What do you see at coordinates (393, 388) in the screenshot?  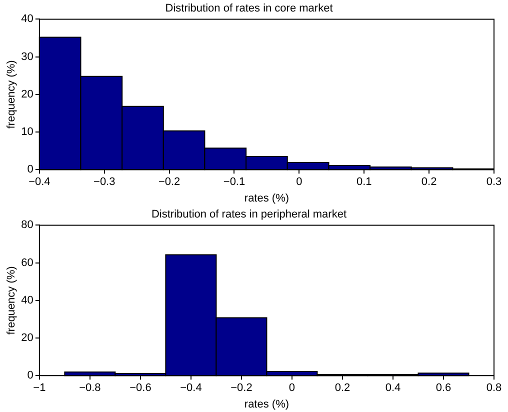 I see `x-tick-label: 0.4` at bounding box center [393, 388].